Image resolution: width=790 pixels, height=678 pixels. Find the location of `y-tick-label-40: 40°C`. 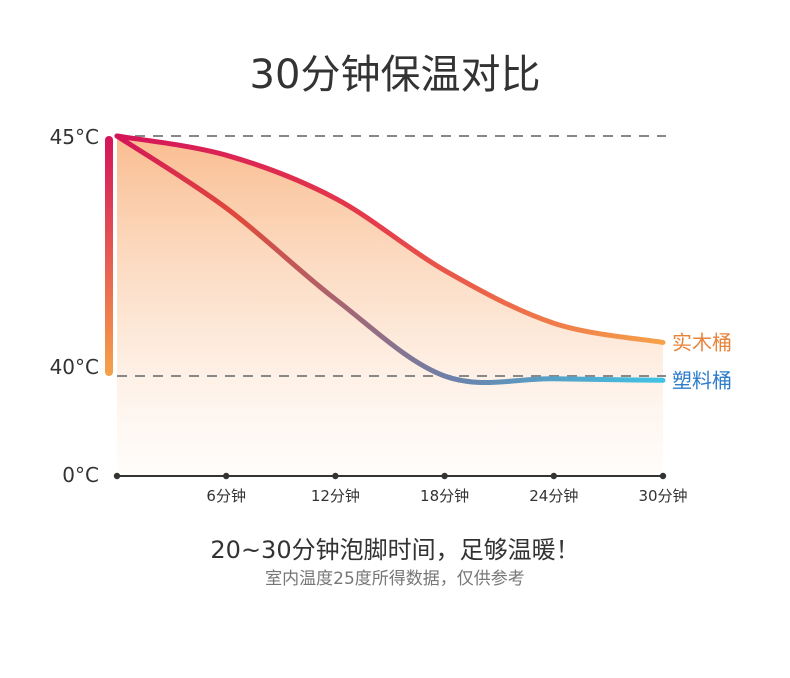

y-tick-label-40: 40°C is located at coordinates (74, 367).